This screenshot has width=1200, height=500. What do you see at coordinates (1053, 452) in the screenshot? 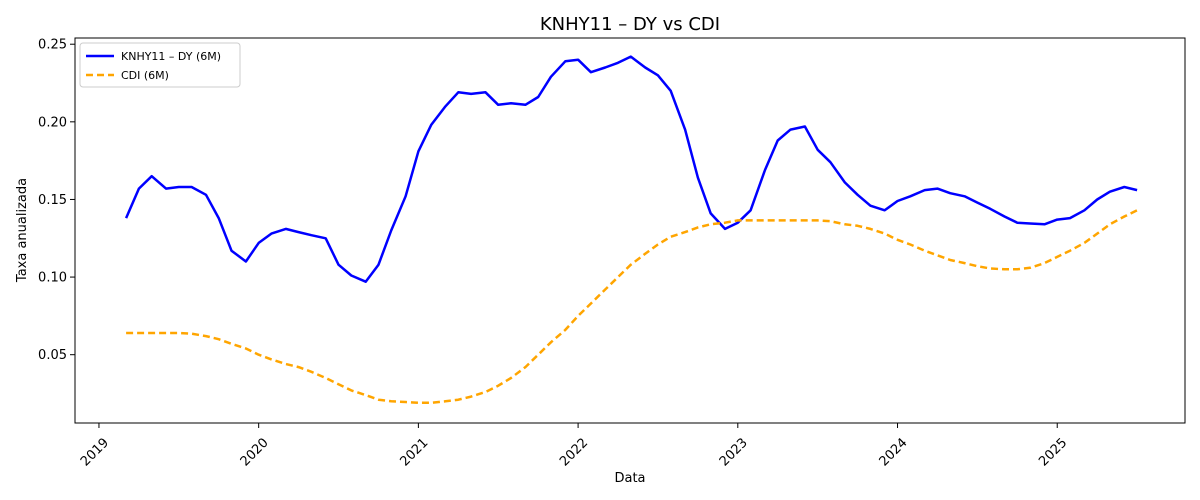
I see `x-tick-label: 2025` at bounding box center [1053, 452].